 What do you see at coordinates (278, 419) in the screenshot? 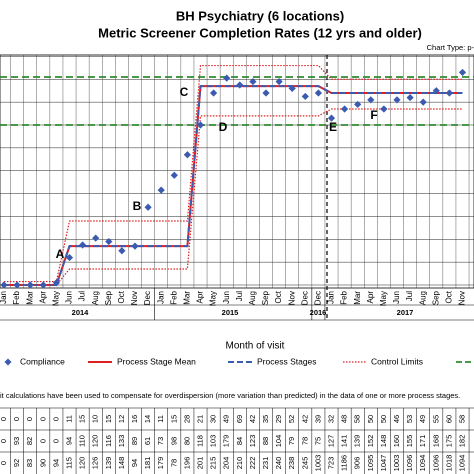
I see `table-cell: 29` at bounding box center [278, 419].